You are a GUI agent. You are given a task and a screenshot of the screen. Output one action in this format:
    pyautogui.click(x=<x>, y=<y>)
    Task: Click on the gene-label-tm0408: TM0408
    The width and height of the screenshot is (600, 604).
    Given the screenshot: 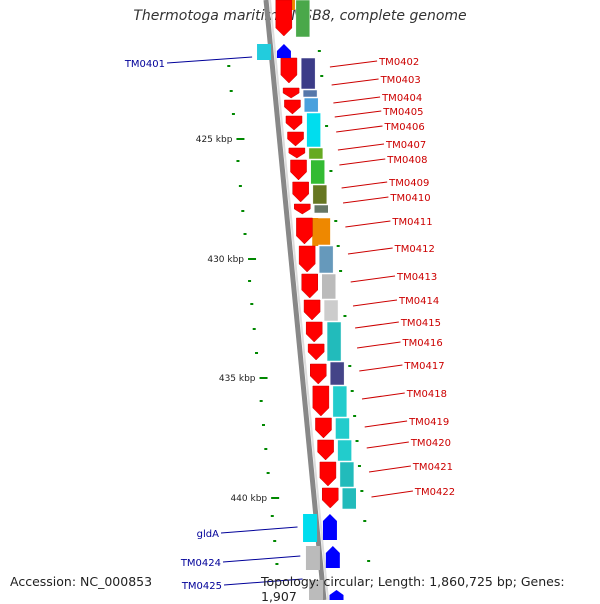 What is the action you would take?
    pyautogui.click(x=406, y=160)
    